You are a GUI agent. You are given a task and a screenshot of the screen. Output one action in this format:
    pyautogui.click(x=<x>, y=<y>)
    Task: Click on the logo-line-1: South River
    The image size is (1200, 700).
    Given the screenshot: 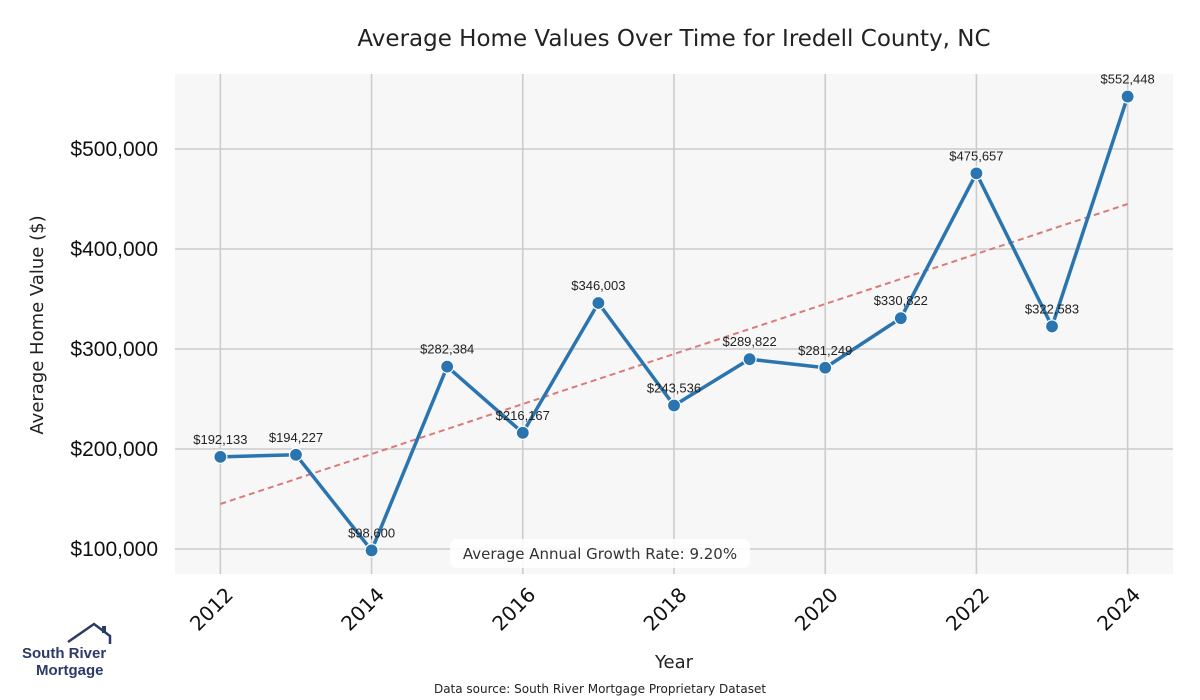 What is the action you would take?
    pyautogui.click(x=64, y=653)
    